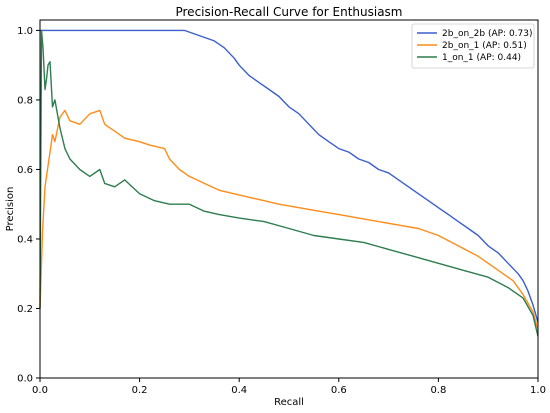  Describe the element at coordinates (25, 170) in the screenshot. I see `y-tick-label: 0.6` at that location.